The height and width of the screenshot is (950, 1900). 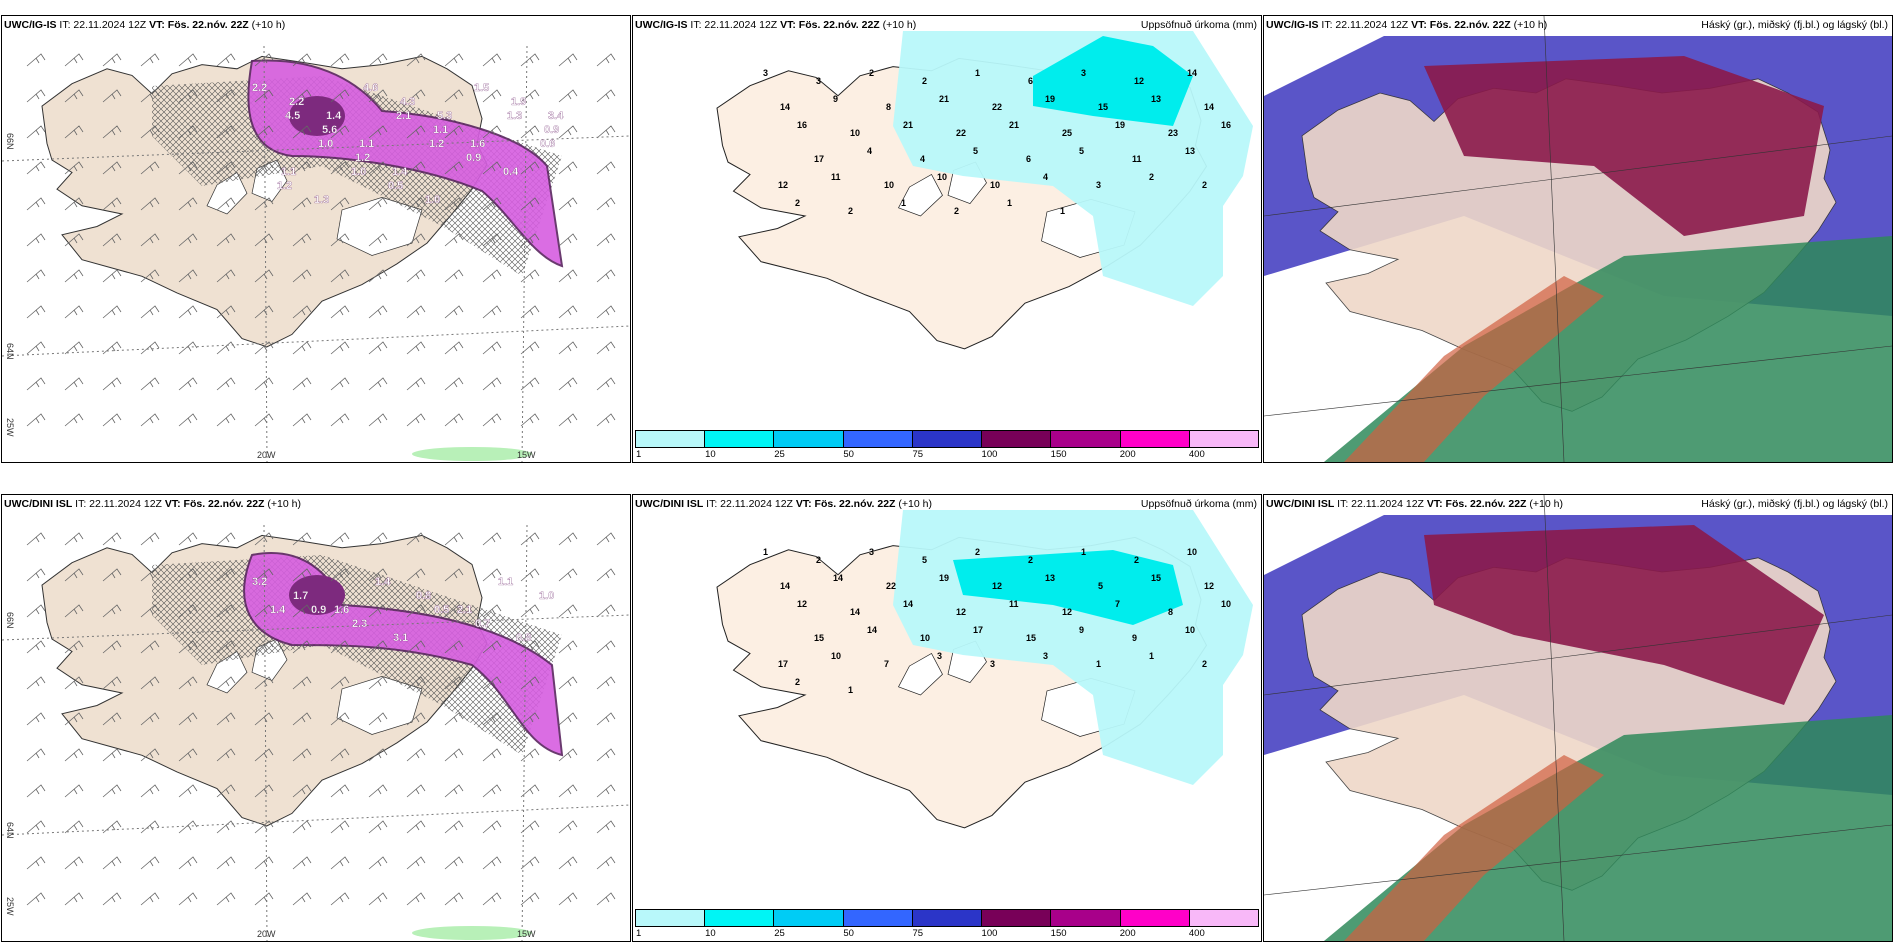 I want to click on valid-time: VT: Fös. 22.nóv. 22Z, so click(x=1461, y=25).